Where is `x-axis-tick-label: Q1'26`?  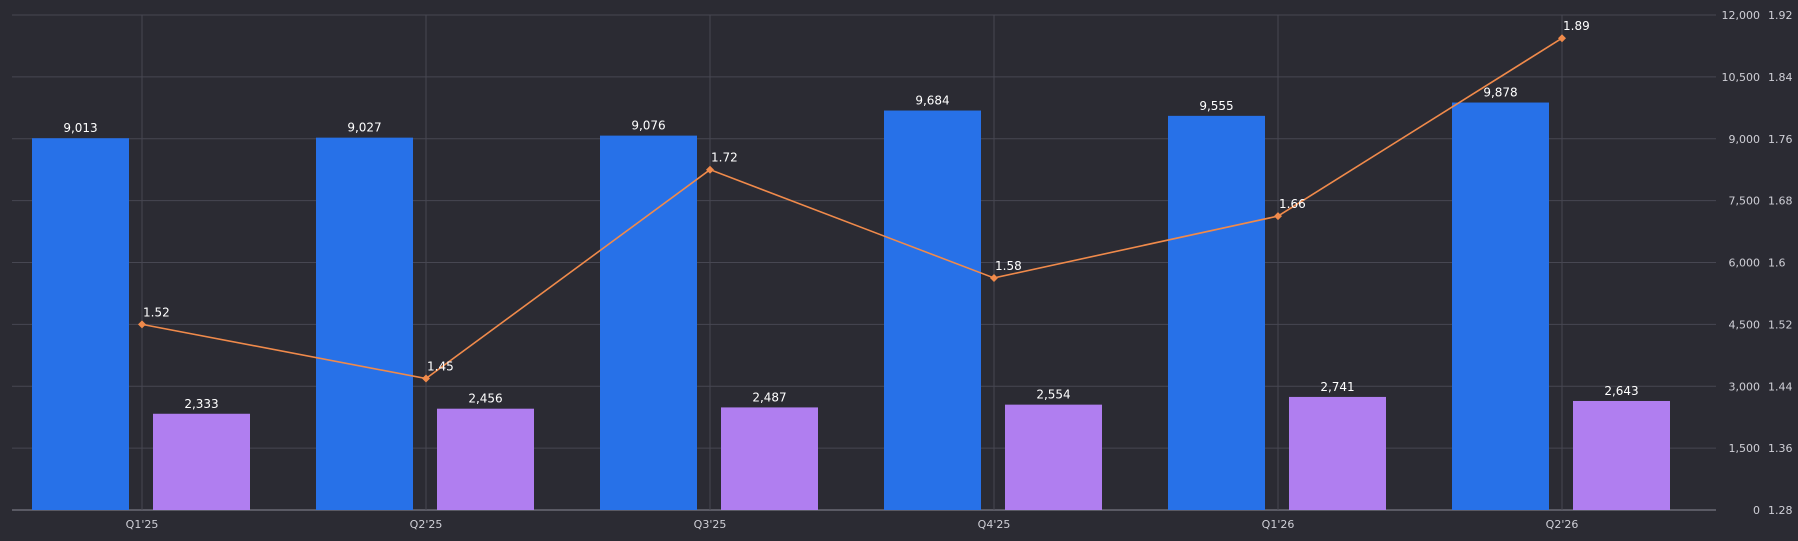
x-axis-tick-label: Q1'26 is located at coordinates (1278, 524).